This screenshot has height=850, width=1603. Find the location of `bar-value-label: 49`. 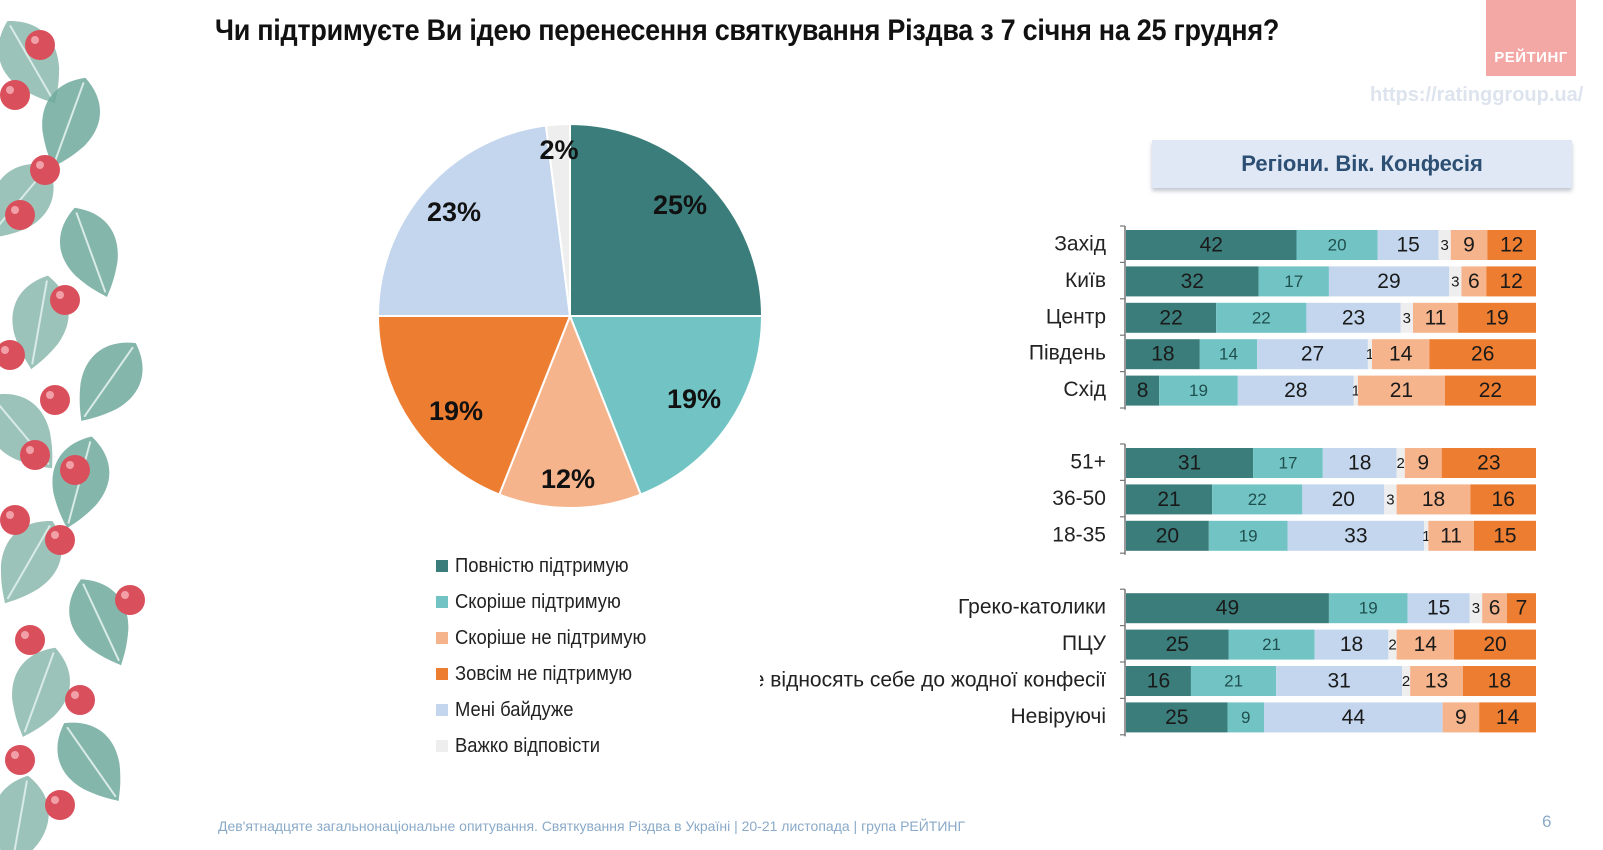

bar-value-label: 49 is located at coordinates (1227, 608).